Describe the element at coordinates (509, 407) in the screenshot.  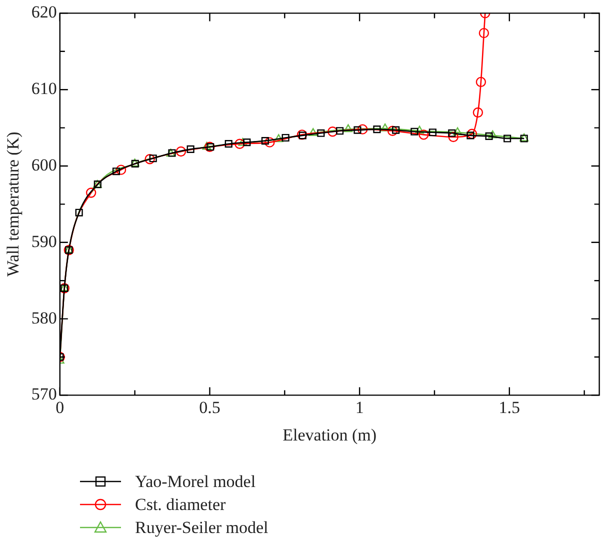
I see `x-tick-label: 1.5` at that location.